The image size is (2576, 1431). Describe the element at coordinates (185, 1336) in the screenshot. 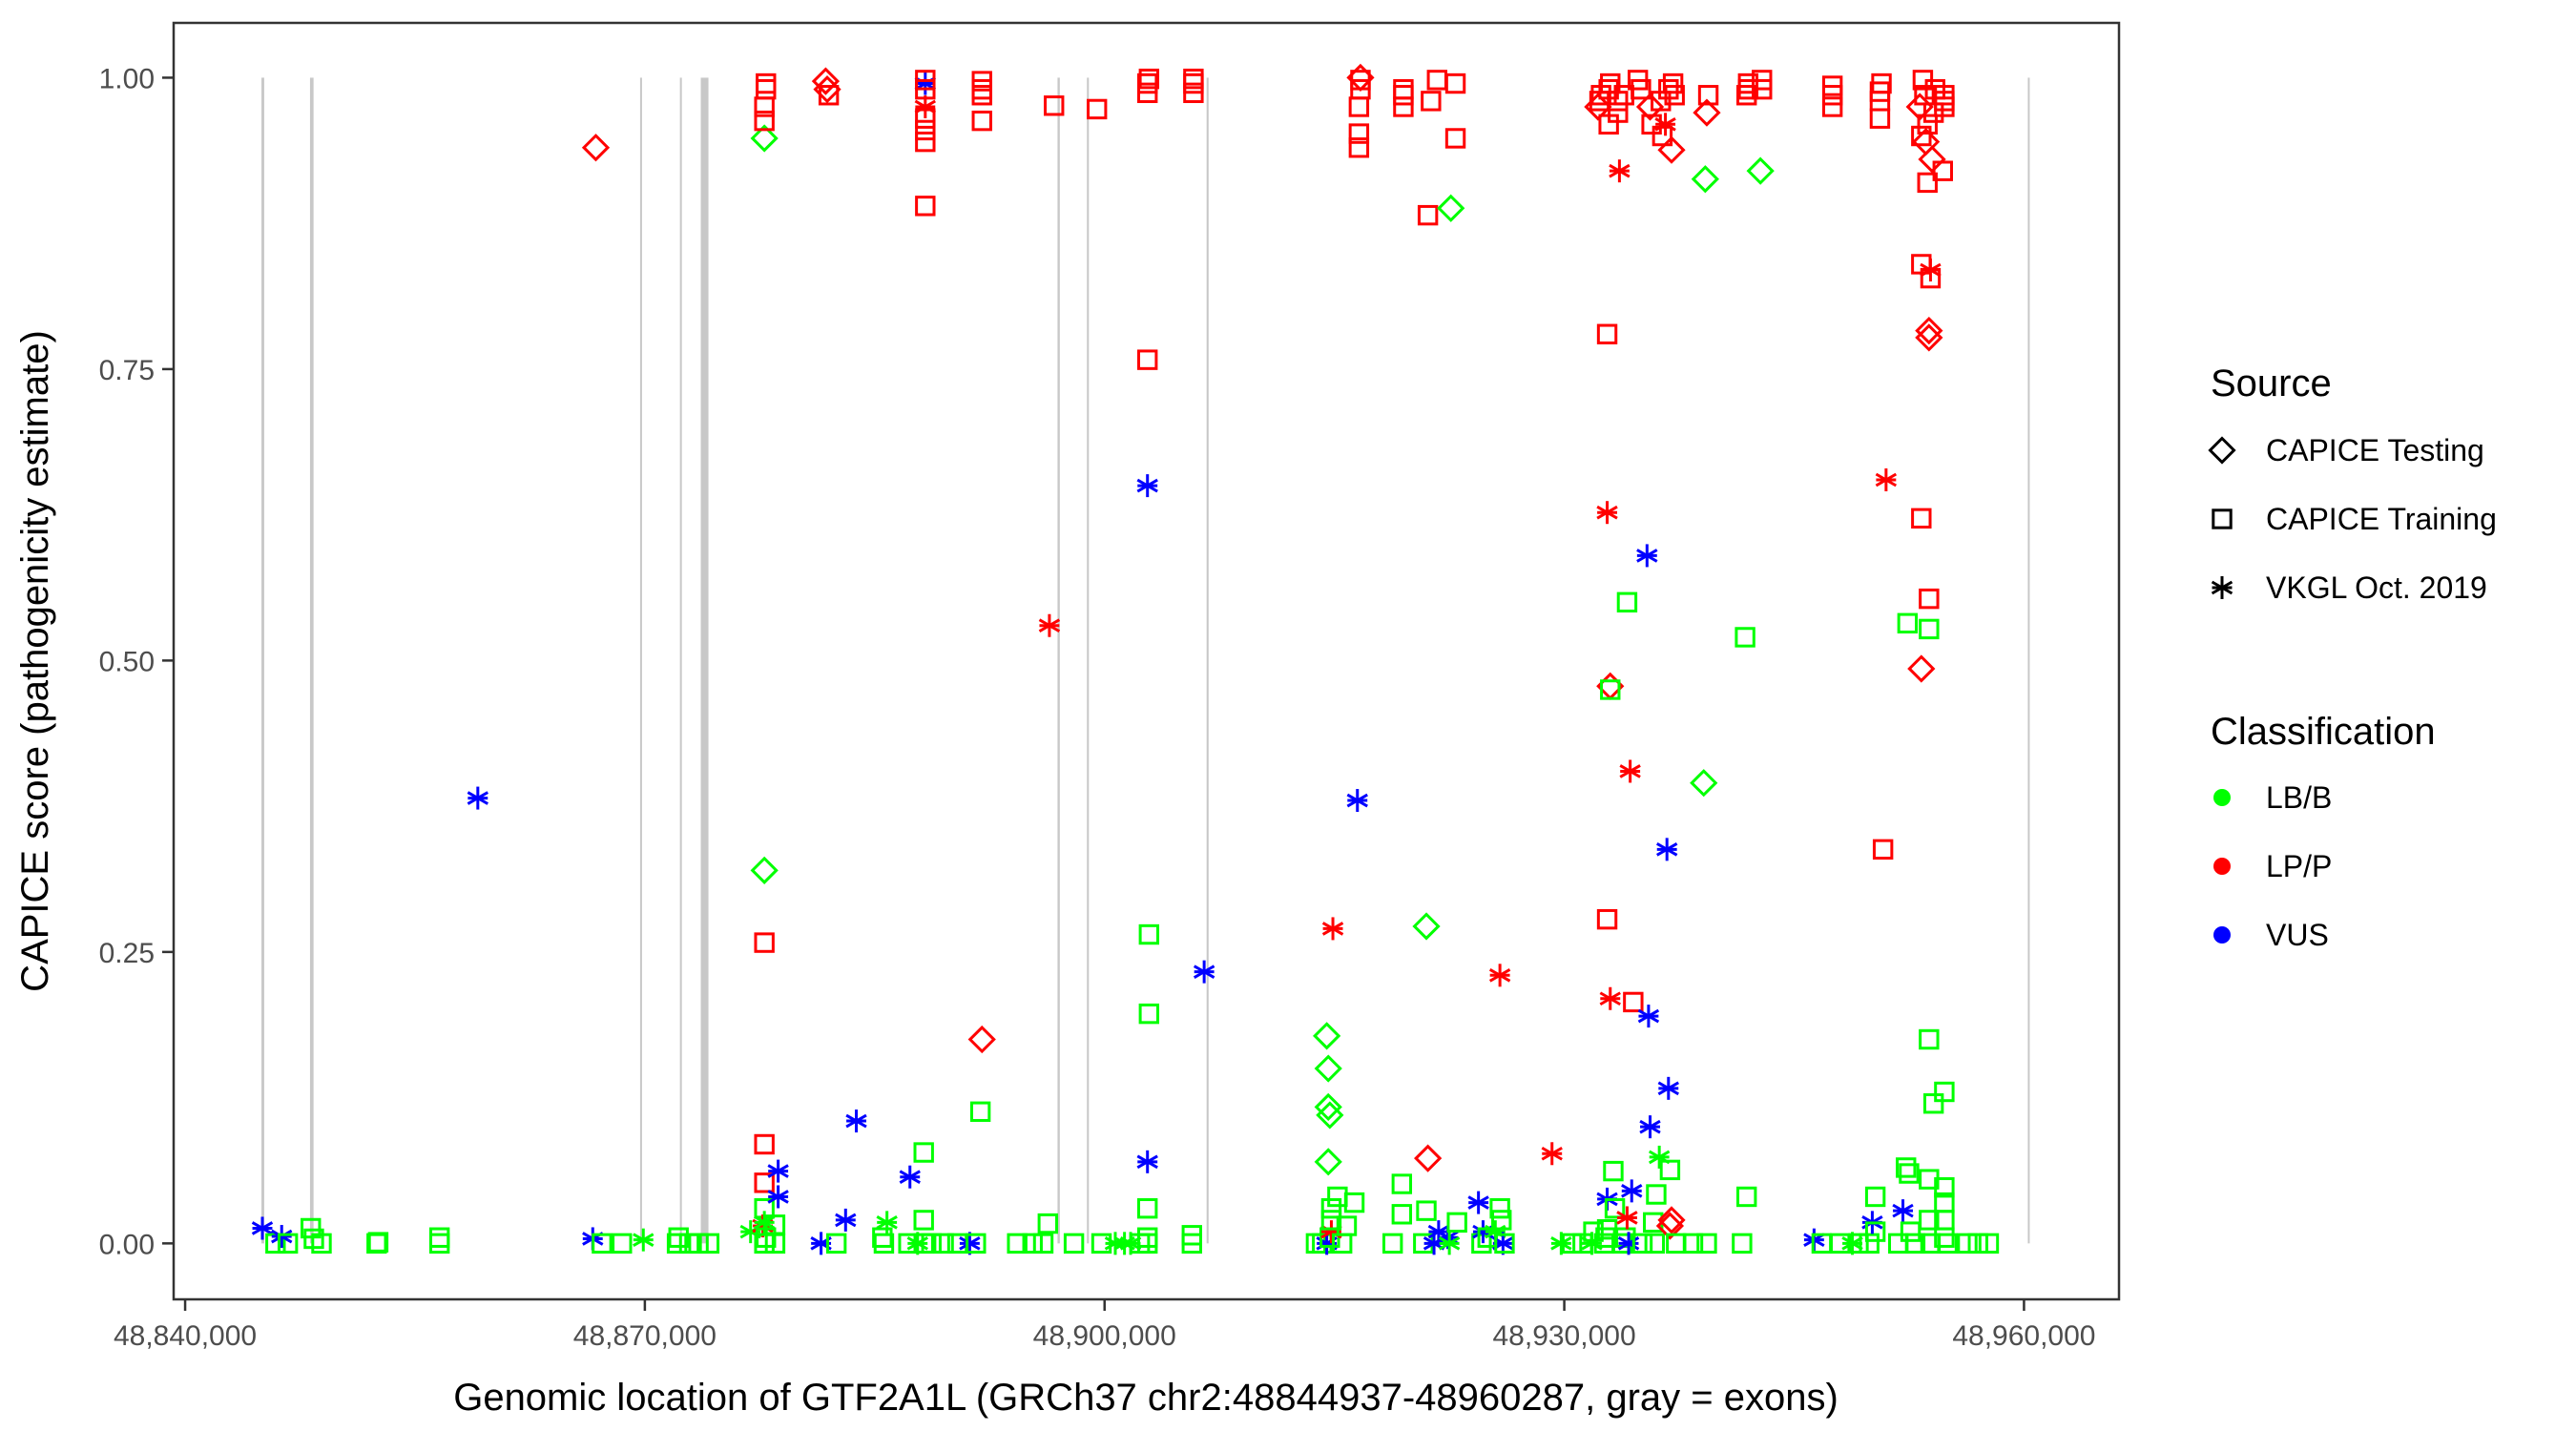

I see `x-tick-label: 48,840,000` at that location.